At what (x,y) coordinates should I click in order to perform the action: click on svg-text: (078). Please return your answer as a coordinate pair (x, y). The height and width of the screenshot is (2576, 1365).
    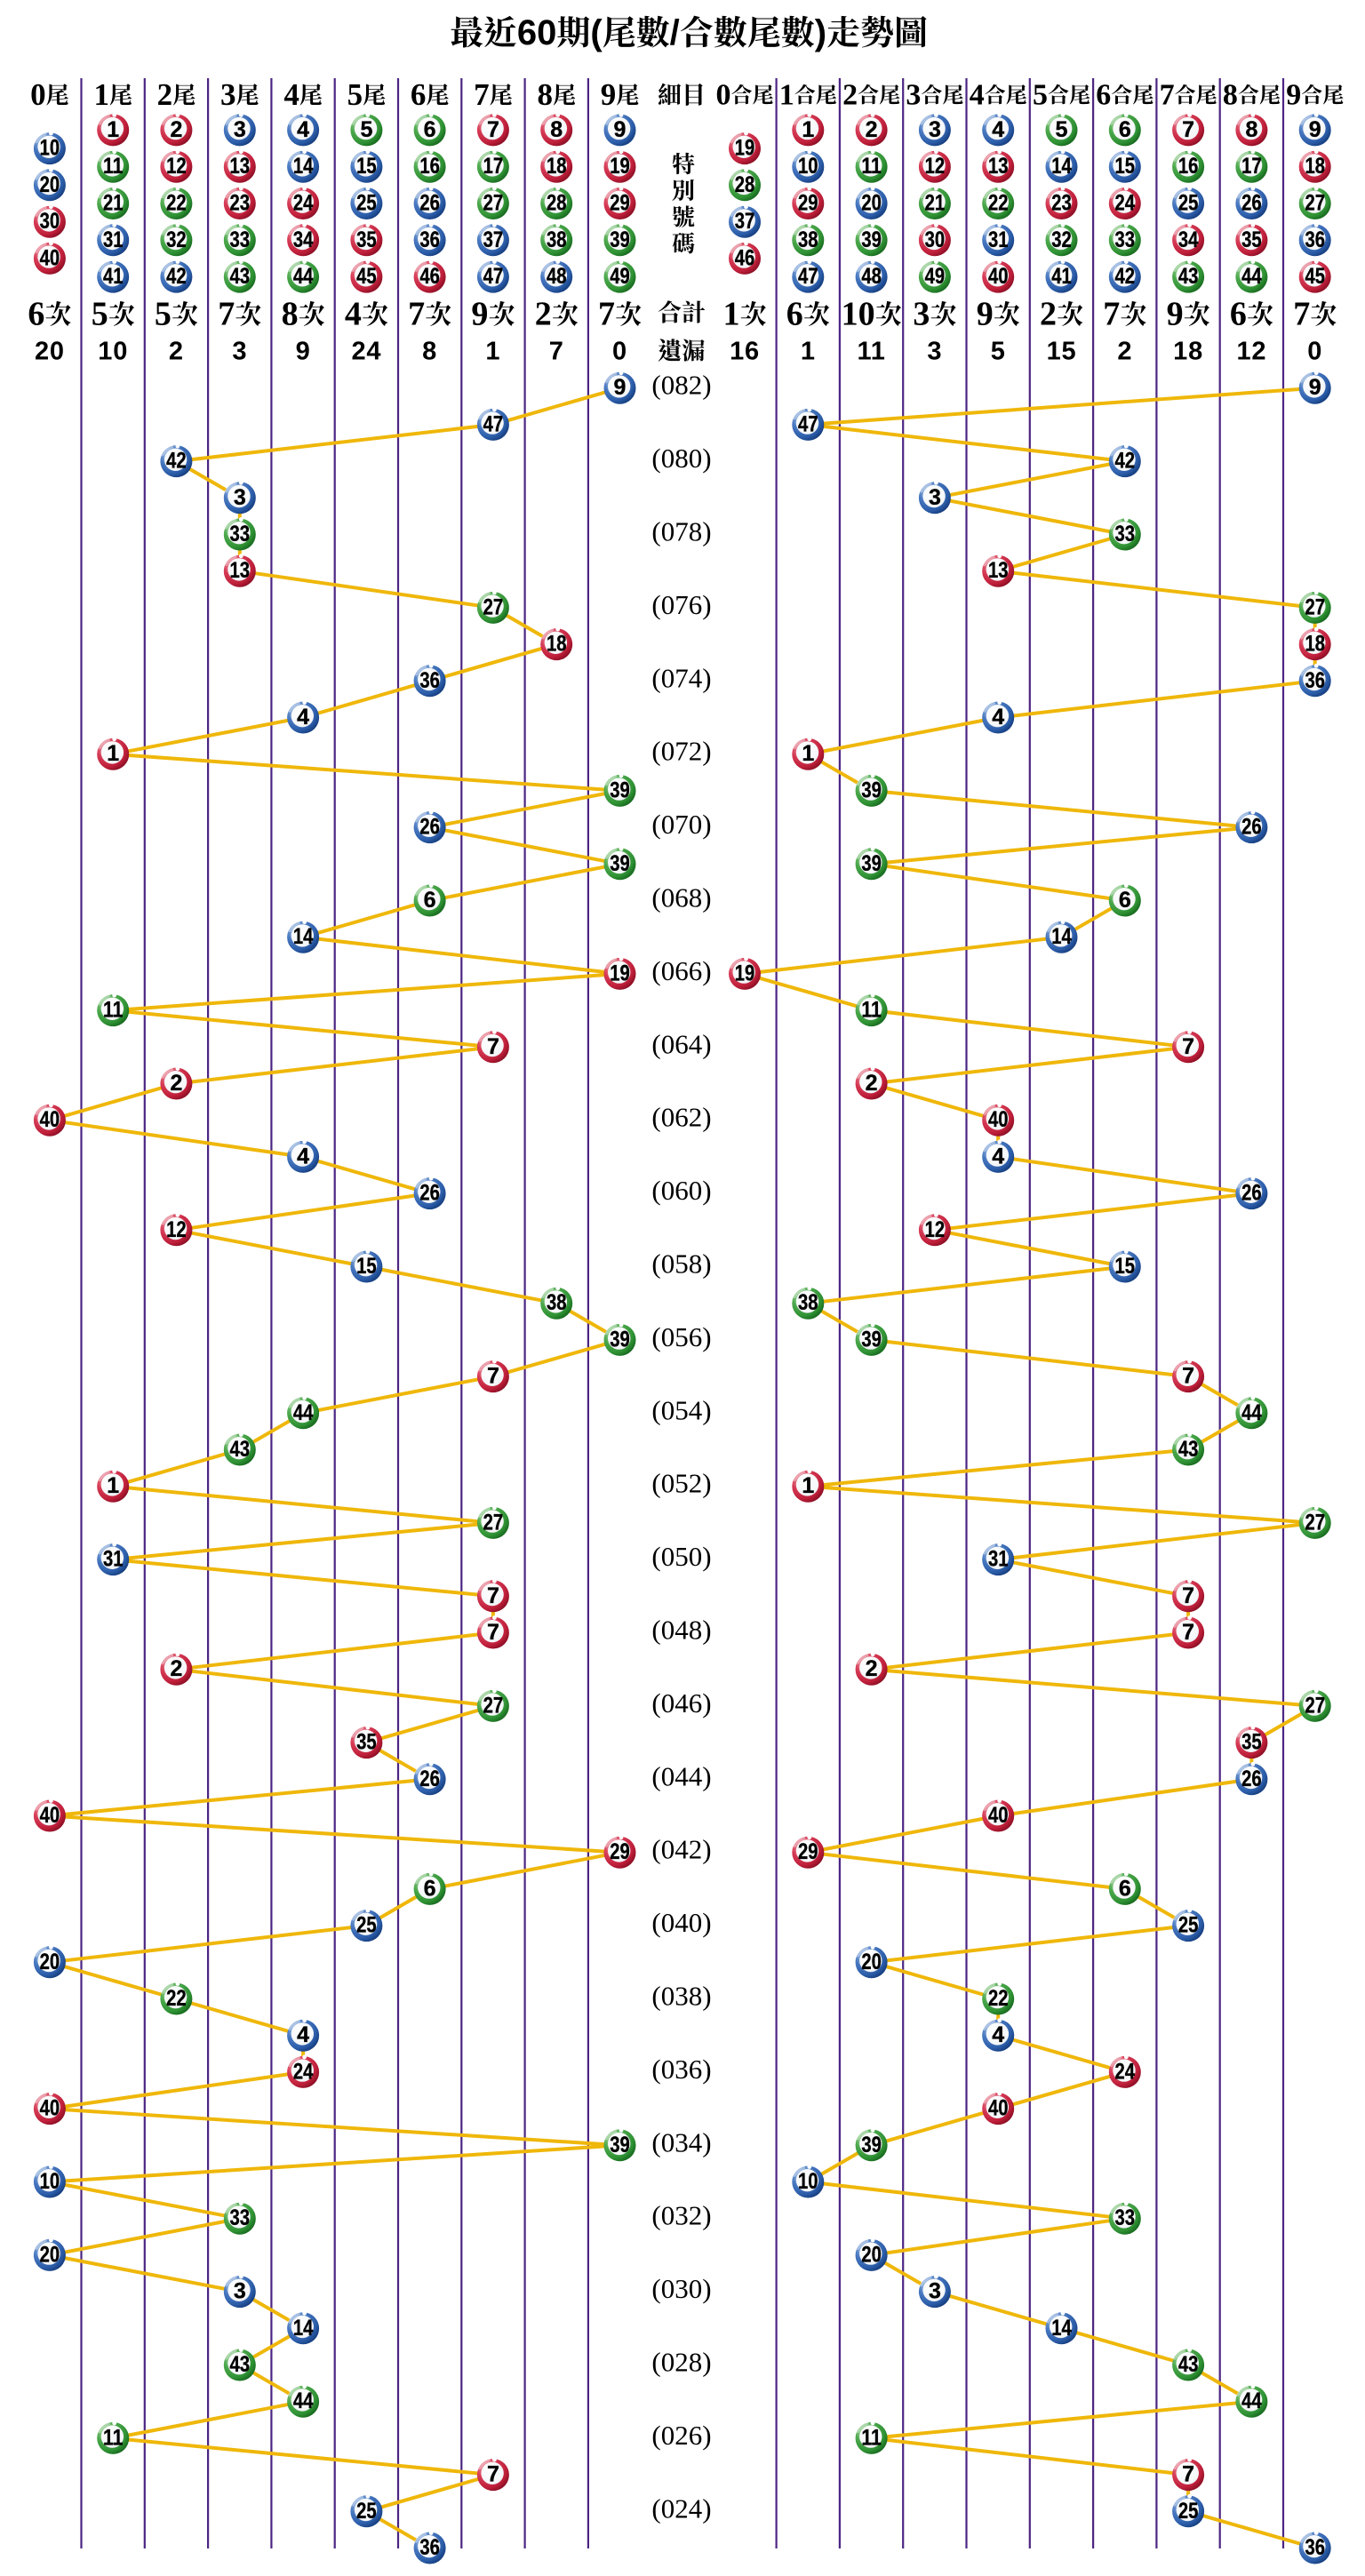
    Looking at the image, I should click on (681, 531).